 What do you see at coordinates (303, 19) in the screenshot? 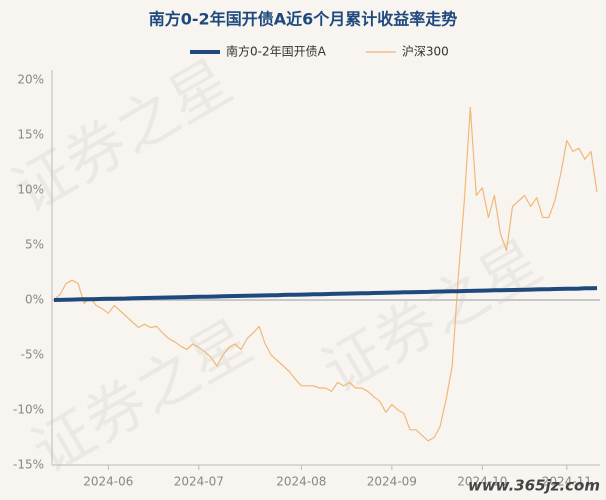
I see `chart-title: 南方0-2年国开债A近6个月累计收益率走势` at bounding box center [303, 19].